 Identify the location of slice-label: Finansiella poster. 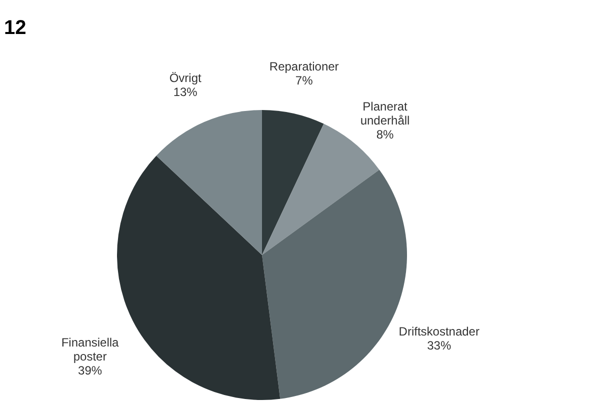
(90, 350).